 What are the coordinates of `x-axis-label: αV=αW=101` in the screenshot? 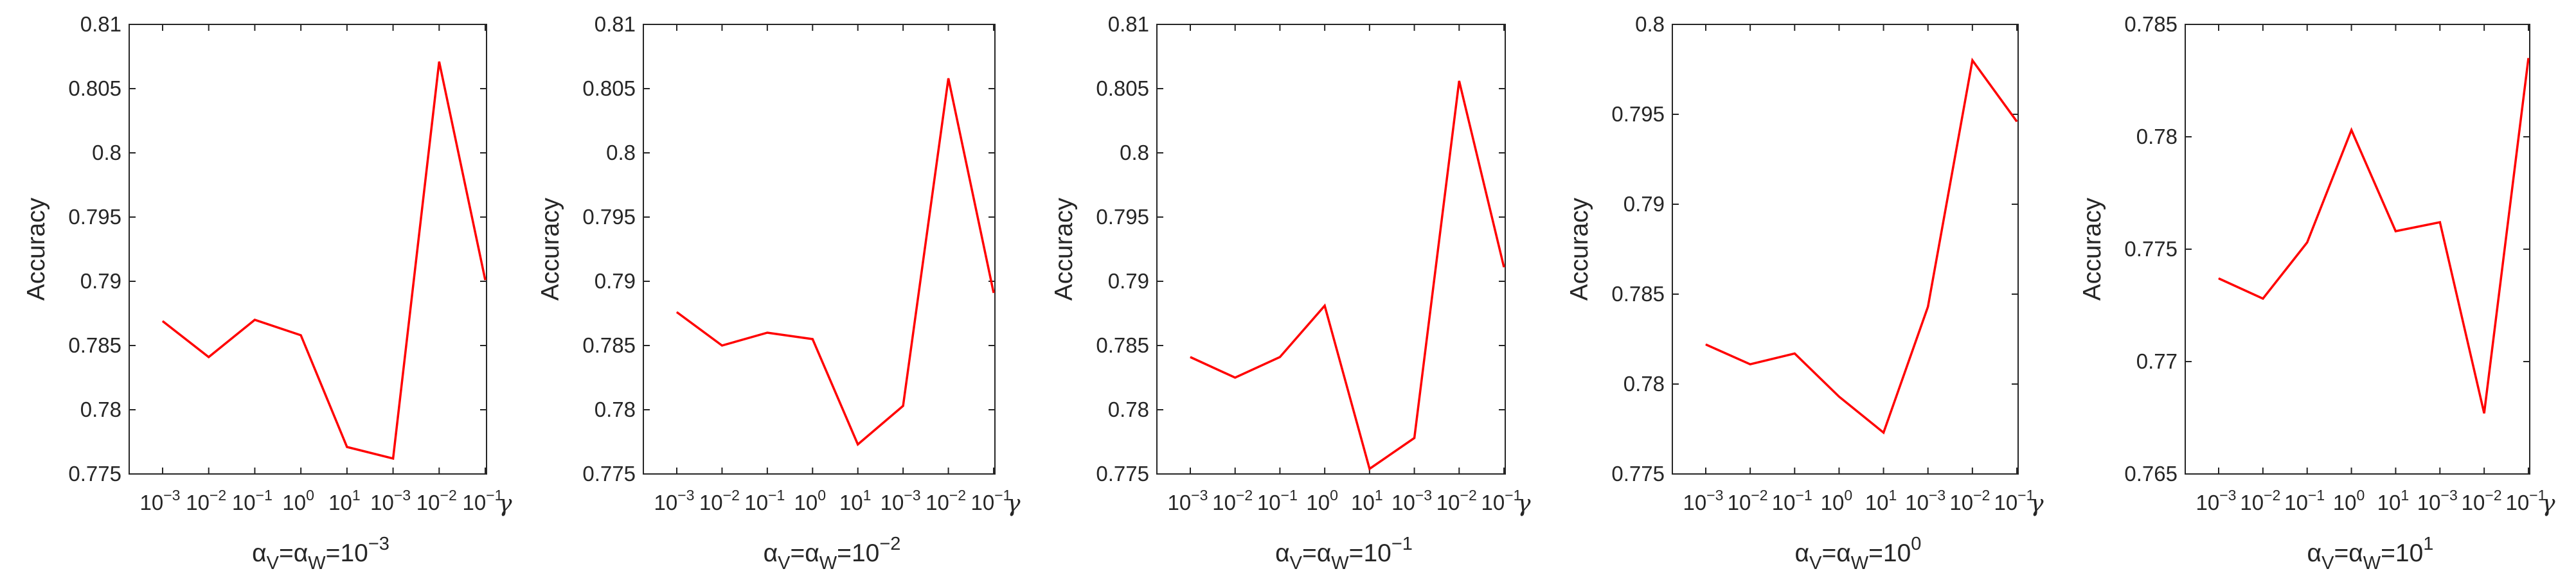 It's located at (2370, 554).